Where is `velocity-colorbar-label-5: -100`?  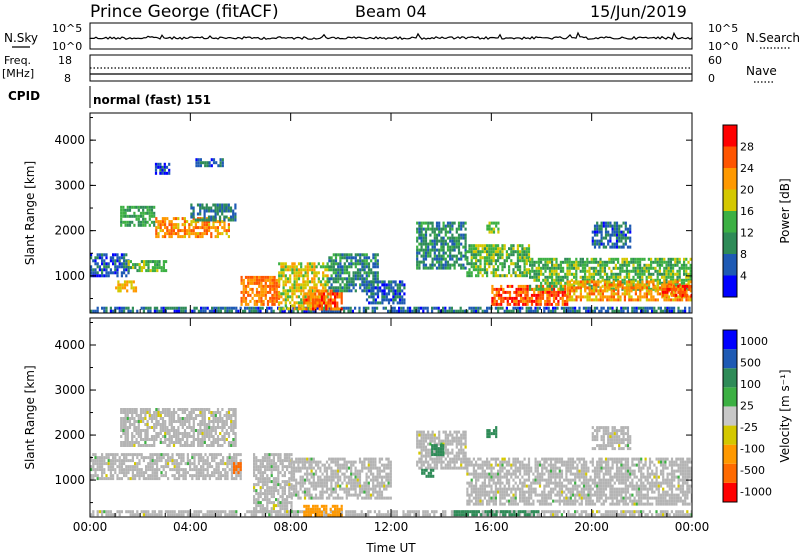 velocity-colorbar-label-5: -100 is located at coordinates (752, 448).